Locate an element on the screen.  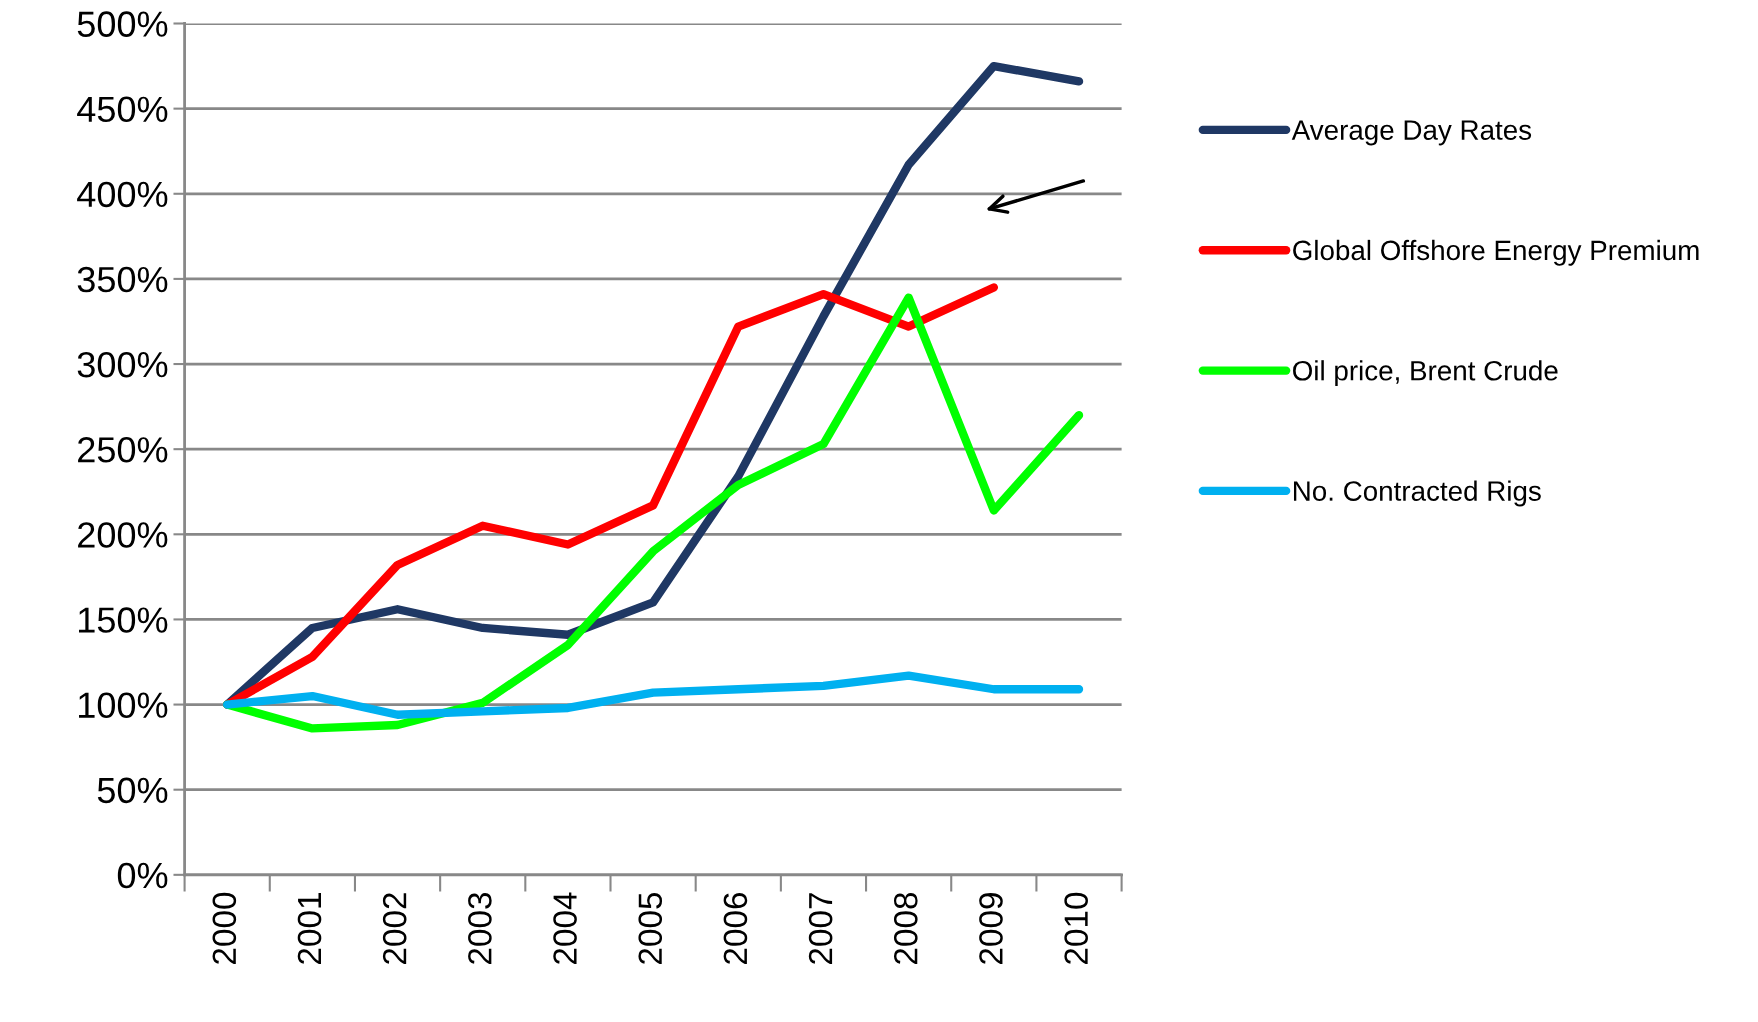
x-tick-label: 2002 is located at coordinates (394, 928).